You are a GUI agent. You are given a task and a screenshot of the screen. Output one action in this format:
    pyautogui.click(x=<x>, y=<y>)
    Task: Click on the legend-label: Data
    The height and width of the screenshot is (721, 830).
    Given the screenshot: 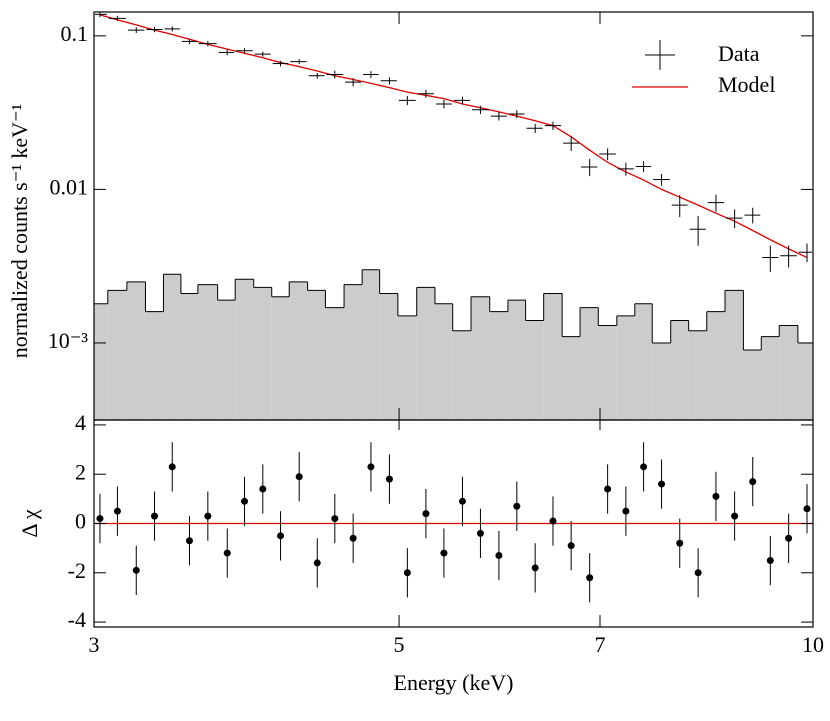 What is the action you would take?
    pyautogui.click(x=739, y=53)
    